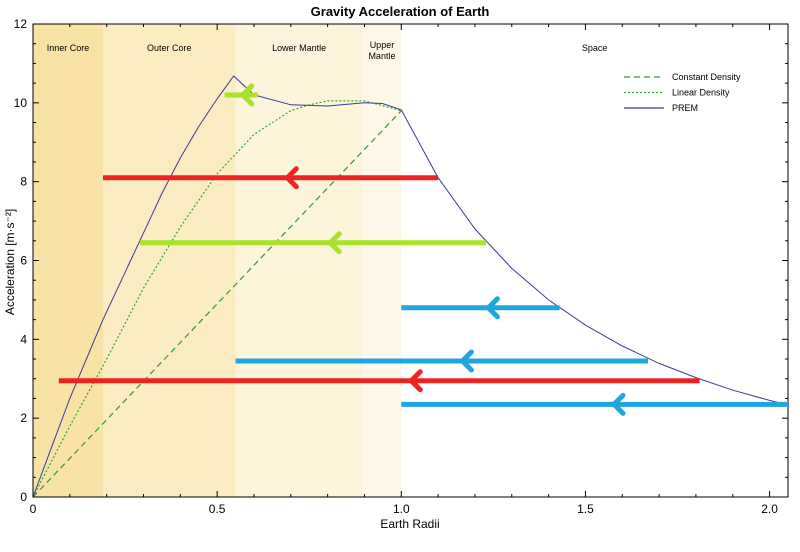 The height and width of the screenshot is (552, 800). What do you see at coordinates (382, 45) in the screenshot?
I see `region-label-line: Upper` at bounding box center [382, 45].